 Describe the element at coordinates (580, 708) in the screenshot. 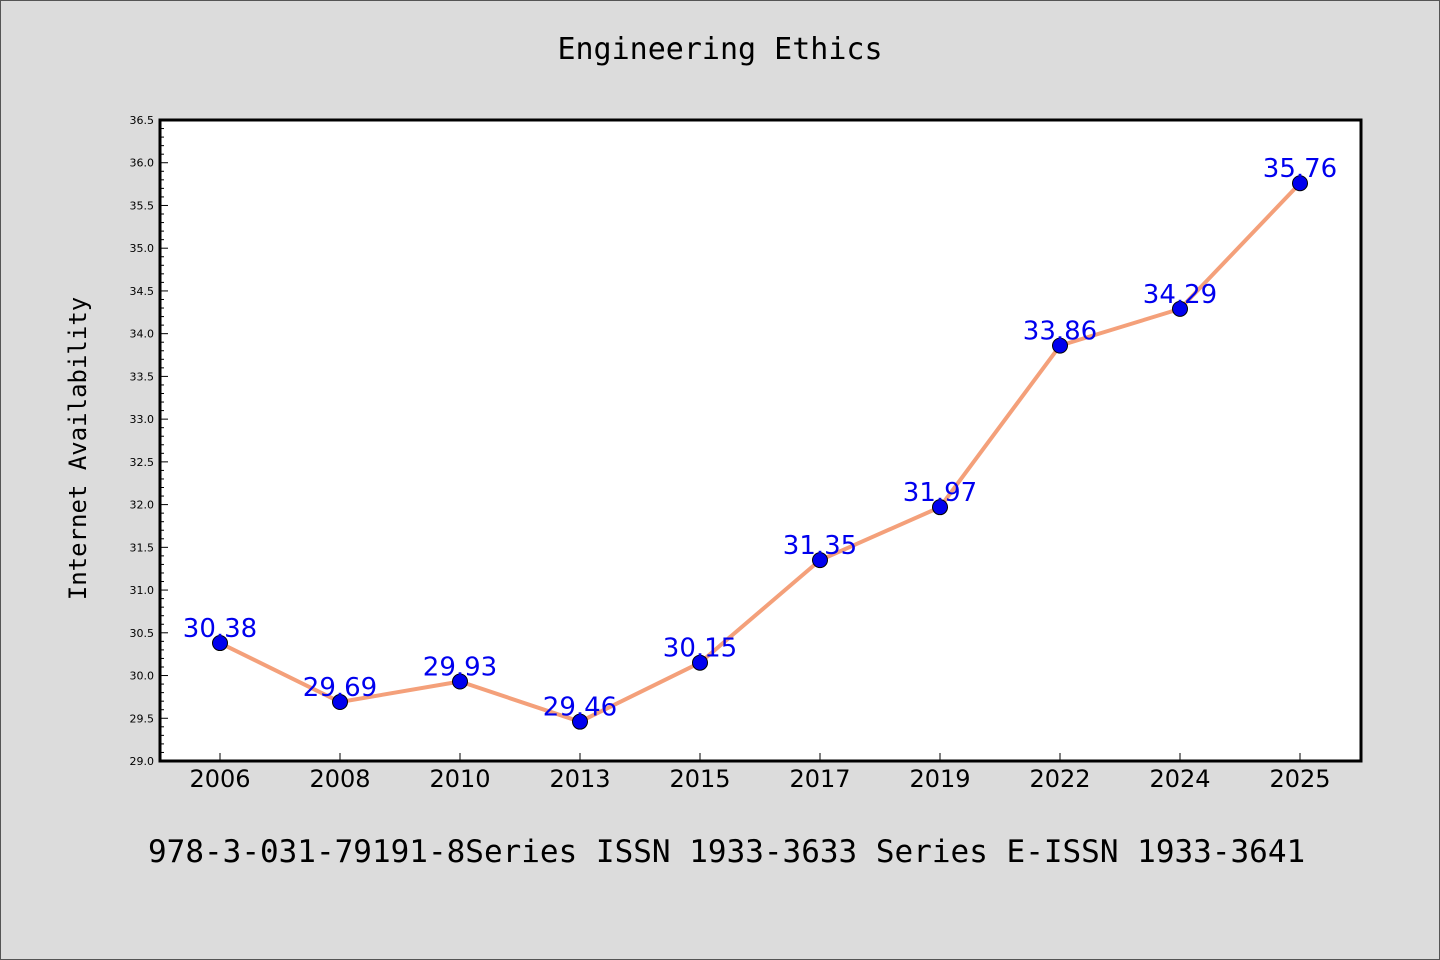

I see `data-label: 29.46` at that location.